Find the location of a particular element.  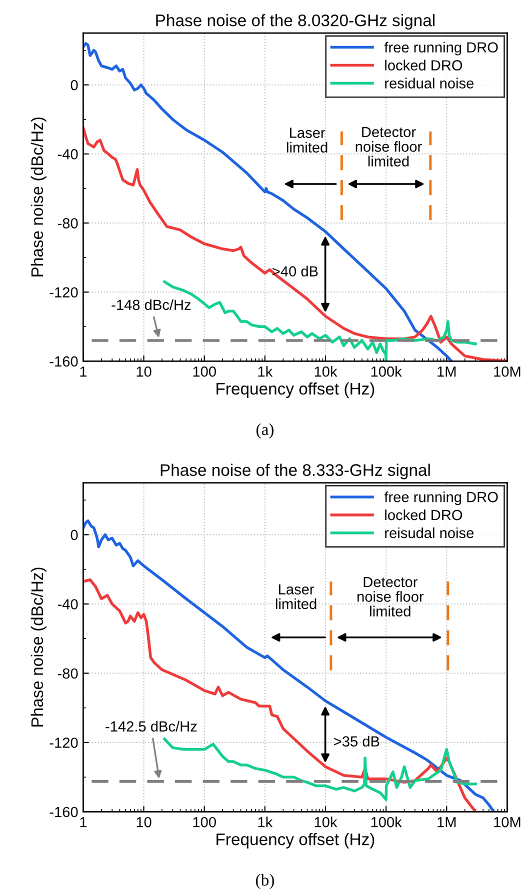

legend-label: residual noise is located at coordinates (429, 83).